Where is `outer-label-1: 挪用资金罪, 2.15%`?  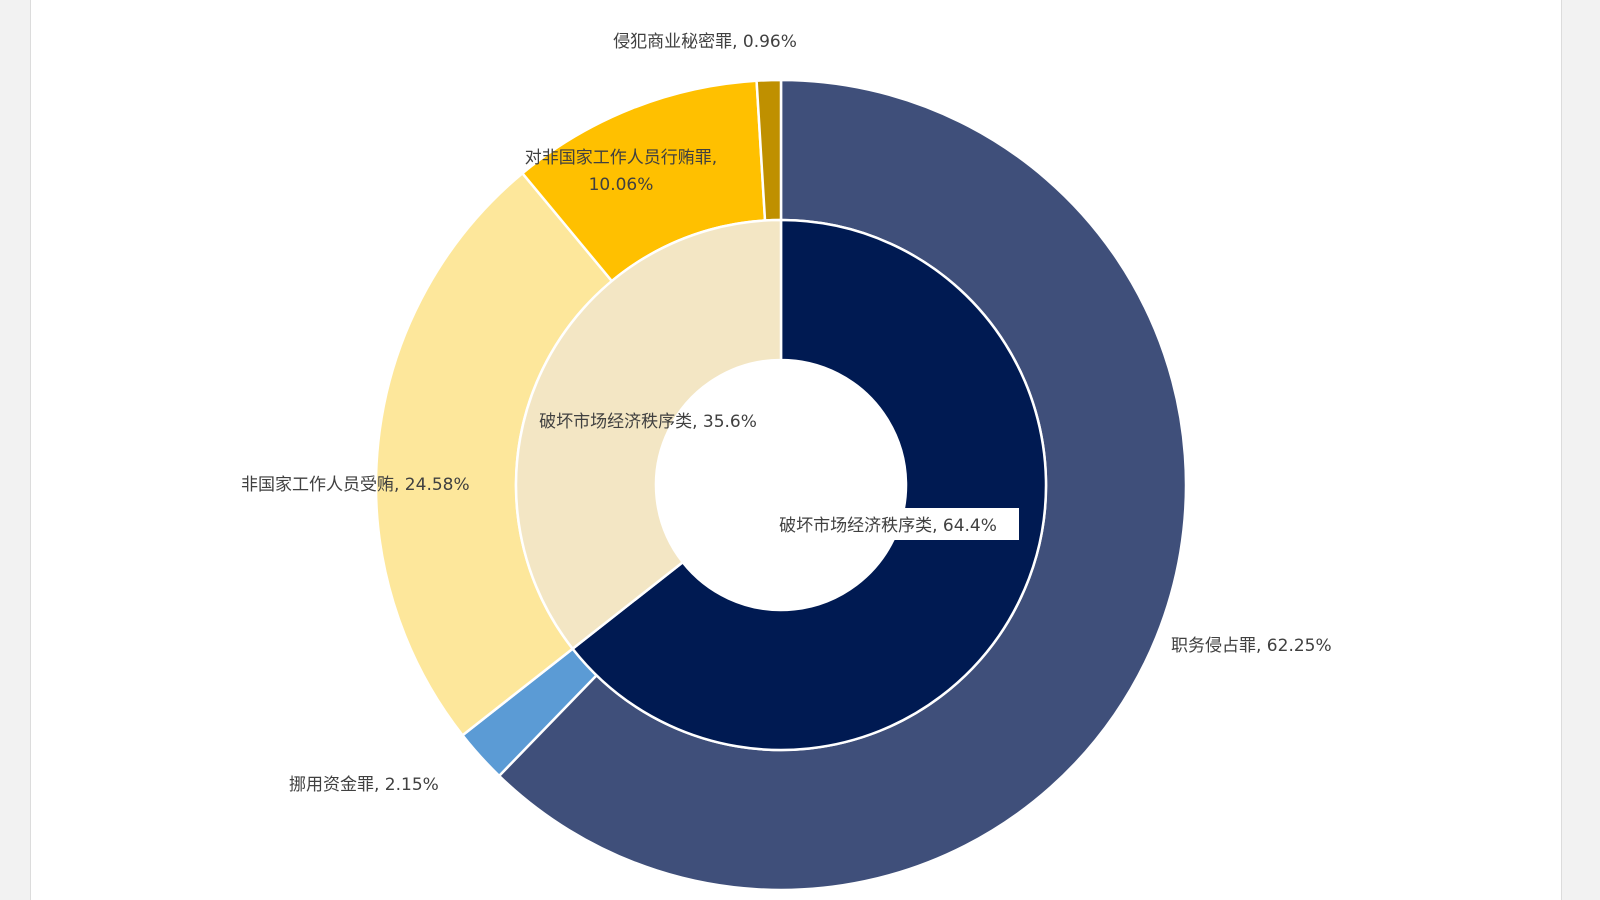
outer-label-1: 挪用资金罪, 2.15% is located at coordinates (364, 785).